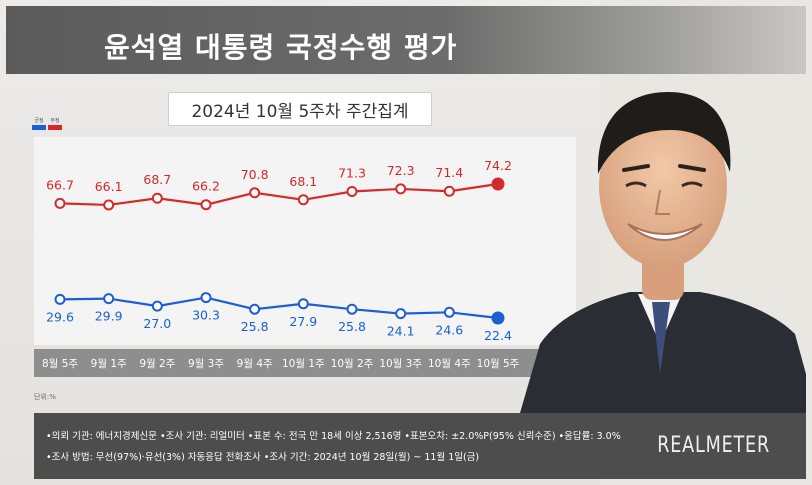 This screenshot has height=485, width=812. I want to click on data-label-negative: 71.3, so click(352, 173).